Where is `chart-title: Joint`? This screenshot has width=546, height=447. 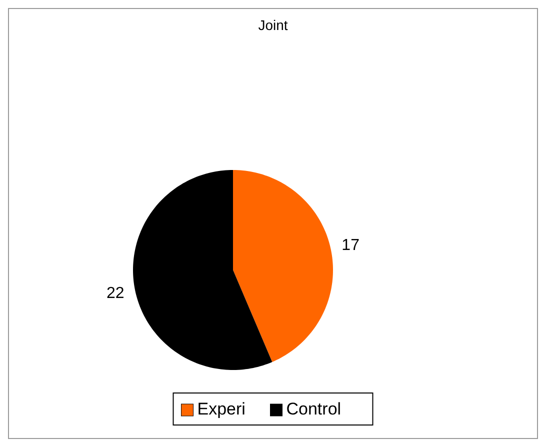 chart-title: Joint is located at coordinates (273, 25).